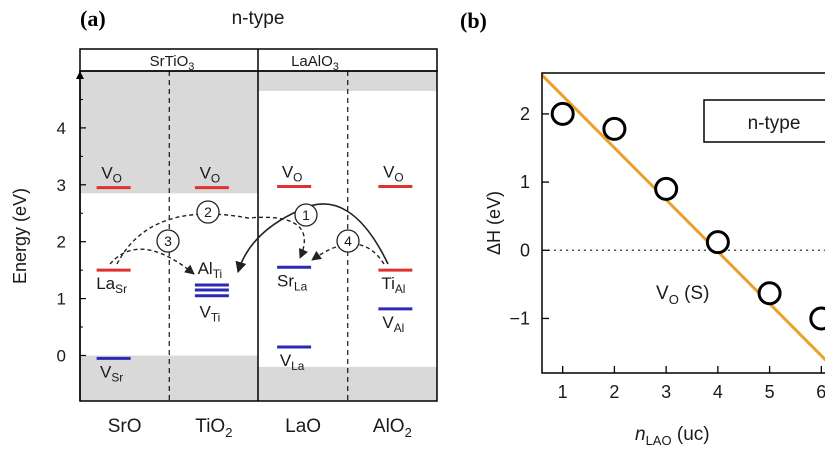  I want to click on defect-levels, so click(254, 272).